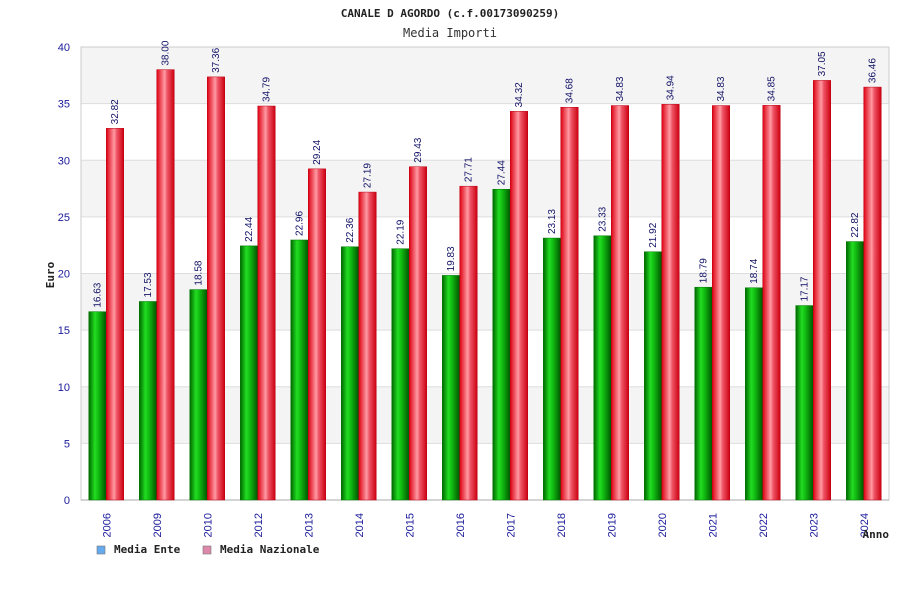 Image resolution: width=900 pixels, height=600 pixels. Describe the element at coordinates (876, 534) in the screenshot. I see `x-axis-title: Anno` at that location.